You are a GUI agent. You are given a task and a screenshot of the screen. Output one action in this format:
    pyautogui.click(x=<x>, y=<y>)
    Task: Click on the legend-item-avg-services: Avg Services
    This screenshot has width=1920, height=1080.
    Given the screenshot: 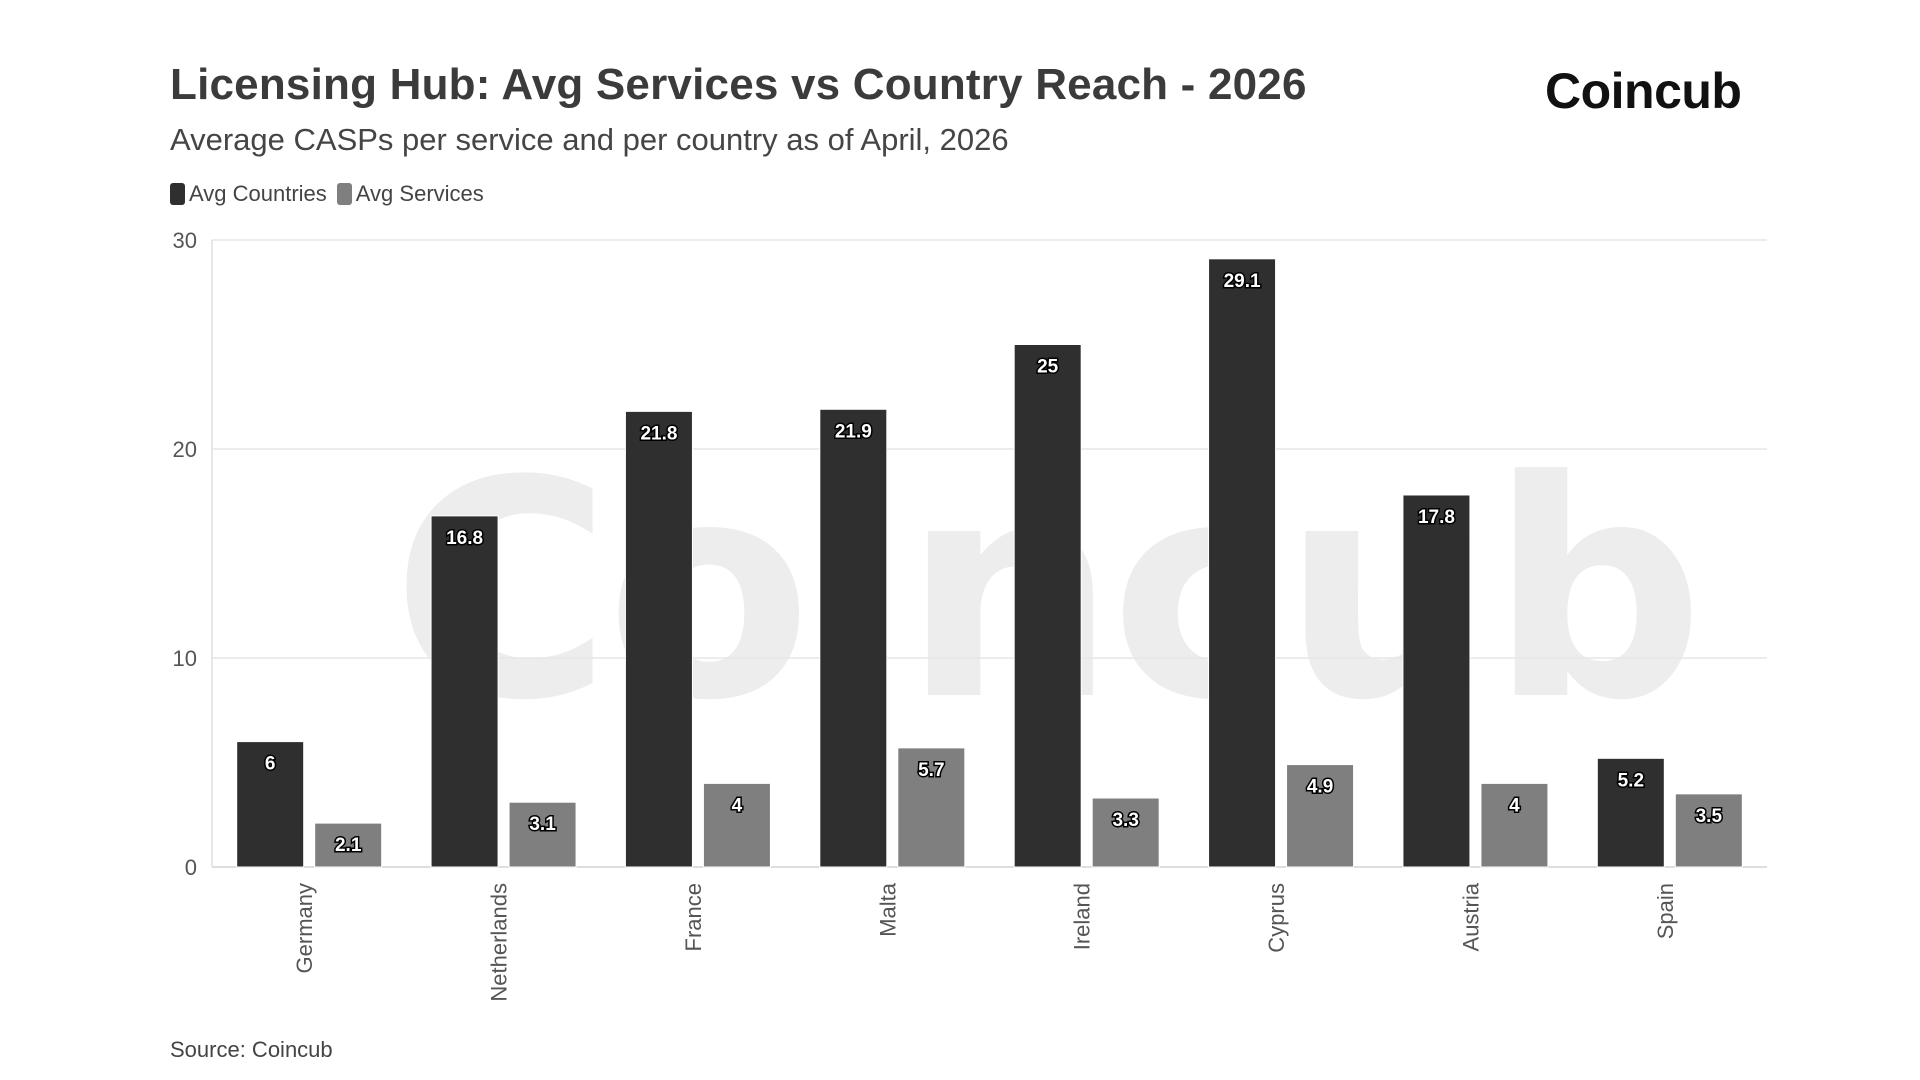 What is the action you would take?
    pyautogui.click(x=410, y=194)
    